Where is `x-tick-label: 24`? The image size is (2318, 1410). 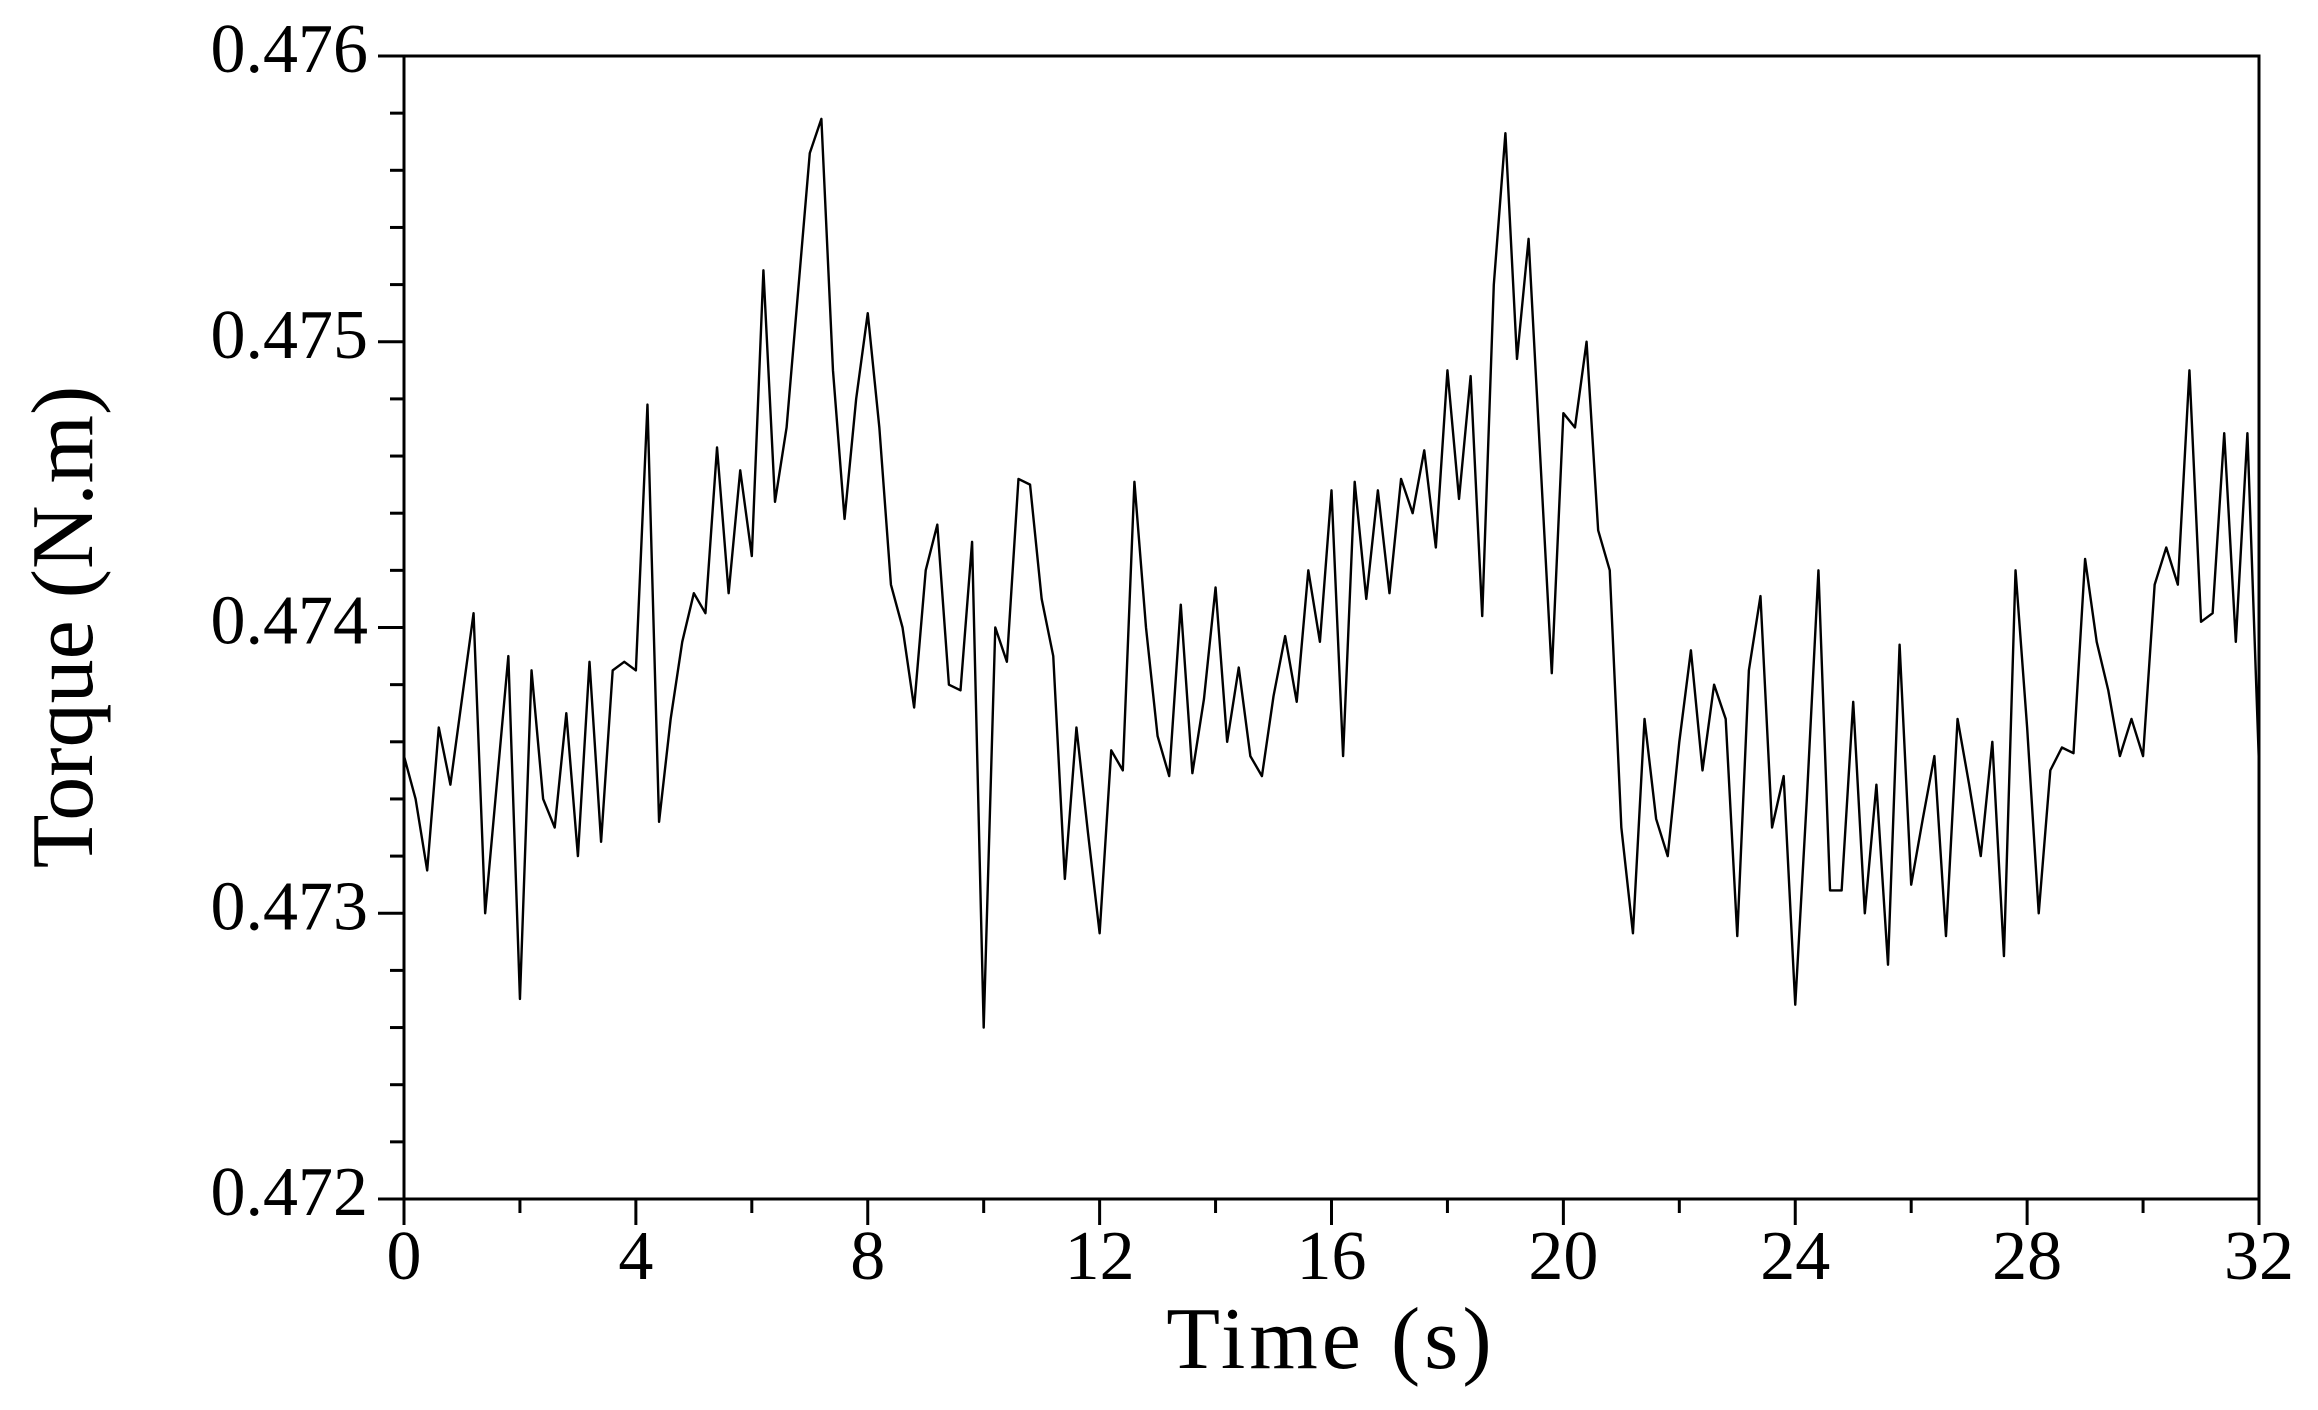 x-tick-label: 24 is located at coordinates (1795, 1256).